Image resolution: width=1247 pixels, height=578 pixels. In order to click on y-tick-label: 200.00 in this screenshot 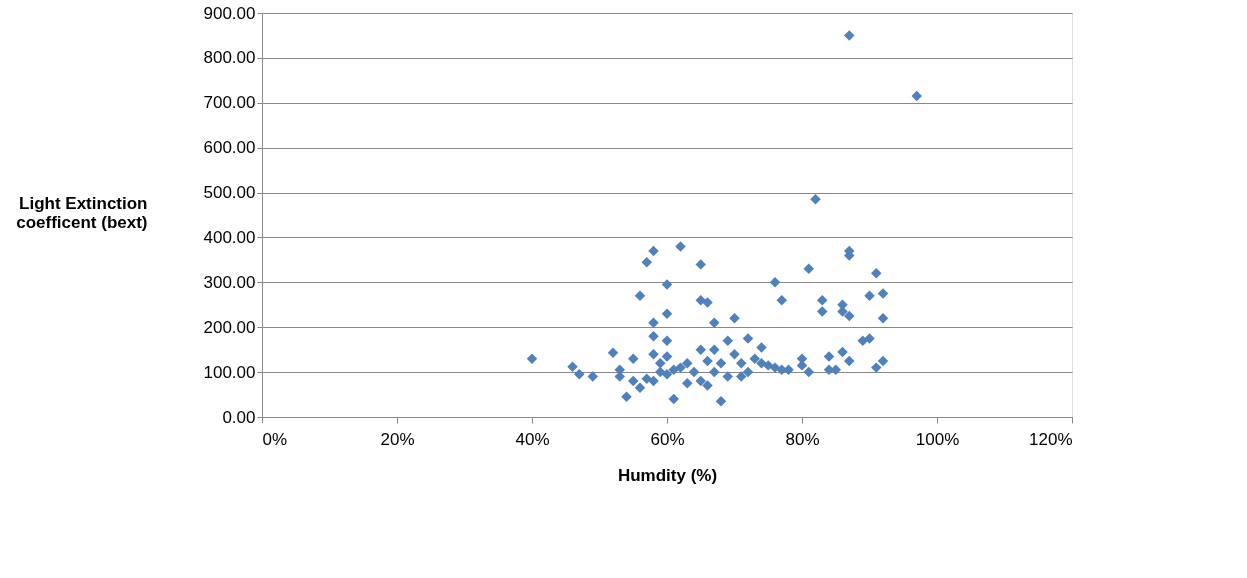, I will do `click(229, 327)`.